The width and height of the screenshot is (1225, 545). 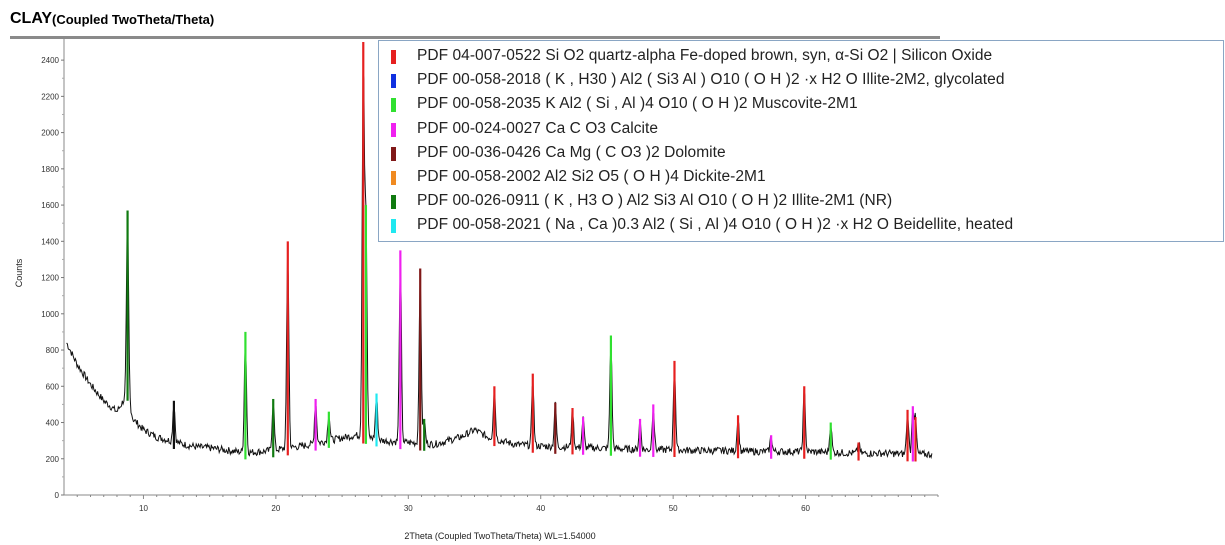 What do you see at coordinates (50, 133) in the screenshot?
I see `y-tick-label: 2000` at bounding box center [50, 133].